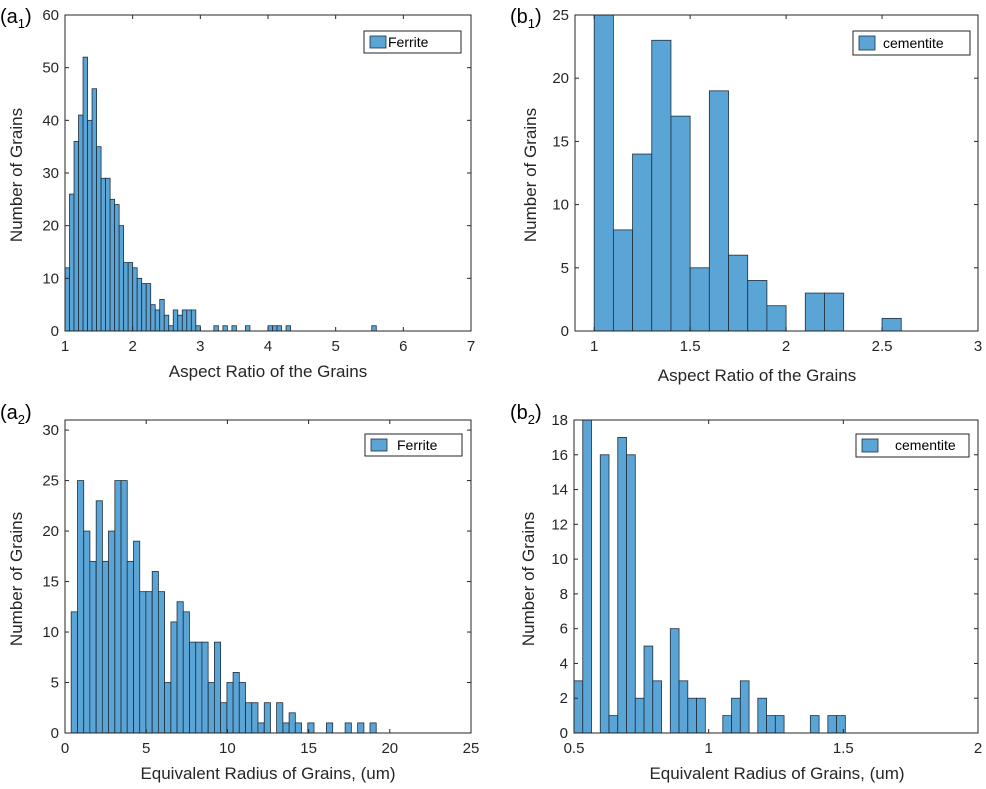  Describe the element at coordinates (408, 42) in the screenshot. I see `legend-label: Ferrite` at that location.